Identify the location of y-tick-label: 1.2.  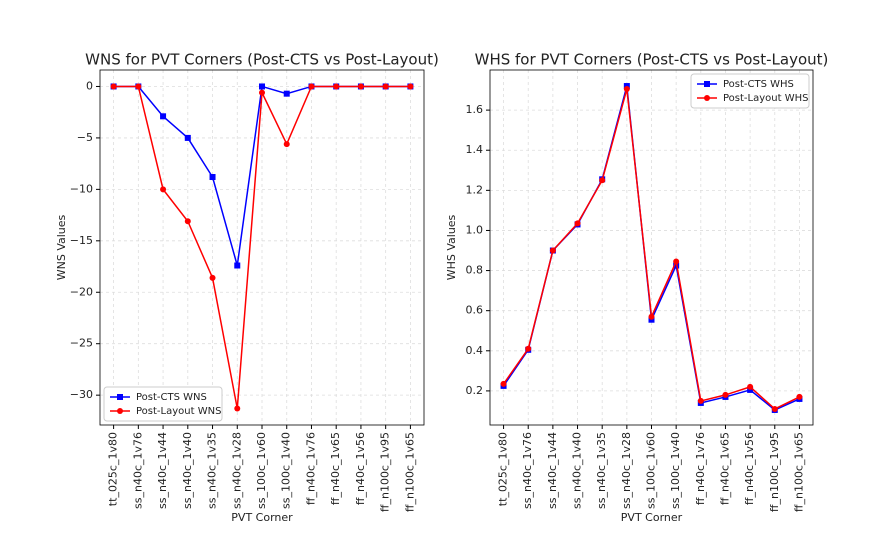
(475, 189).